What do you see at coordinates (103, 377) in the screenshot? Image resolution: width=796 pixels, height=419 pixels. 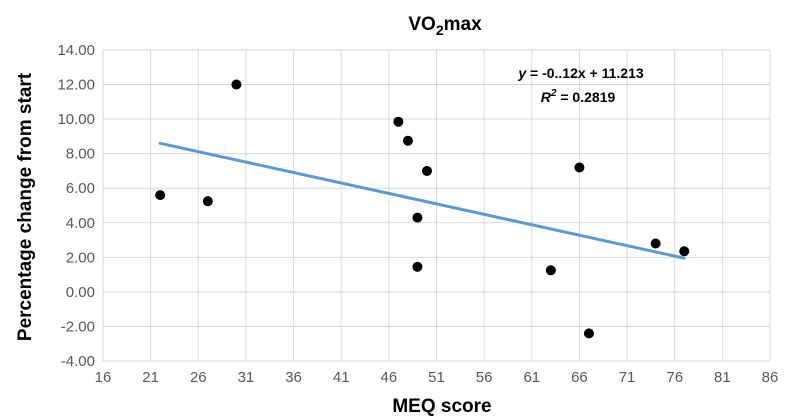 I see `x-tick-label: 16` at bounding box center [103, 377].